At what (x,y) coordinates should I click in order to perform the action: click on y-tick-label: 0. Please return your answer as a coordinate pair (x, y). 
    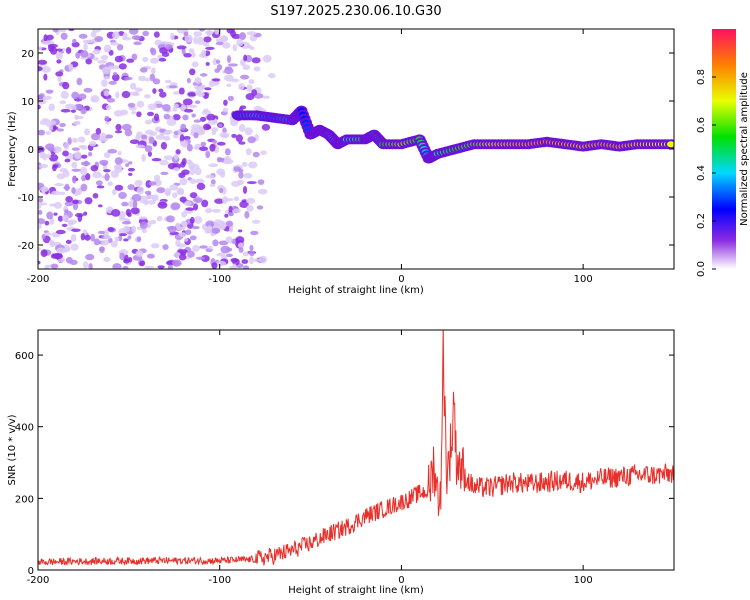
    Looking at the image, I should click on (31, 150).